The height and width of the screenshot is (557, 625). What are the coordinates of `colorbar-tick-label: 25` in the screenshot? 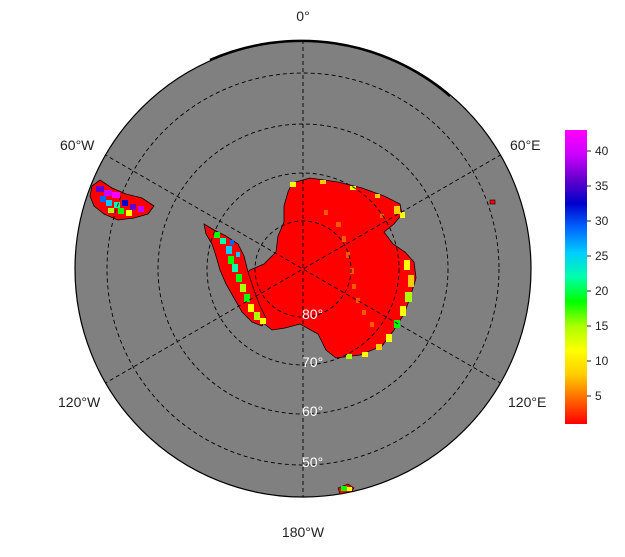 It's located at (602, 256).